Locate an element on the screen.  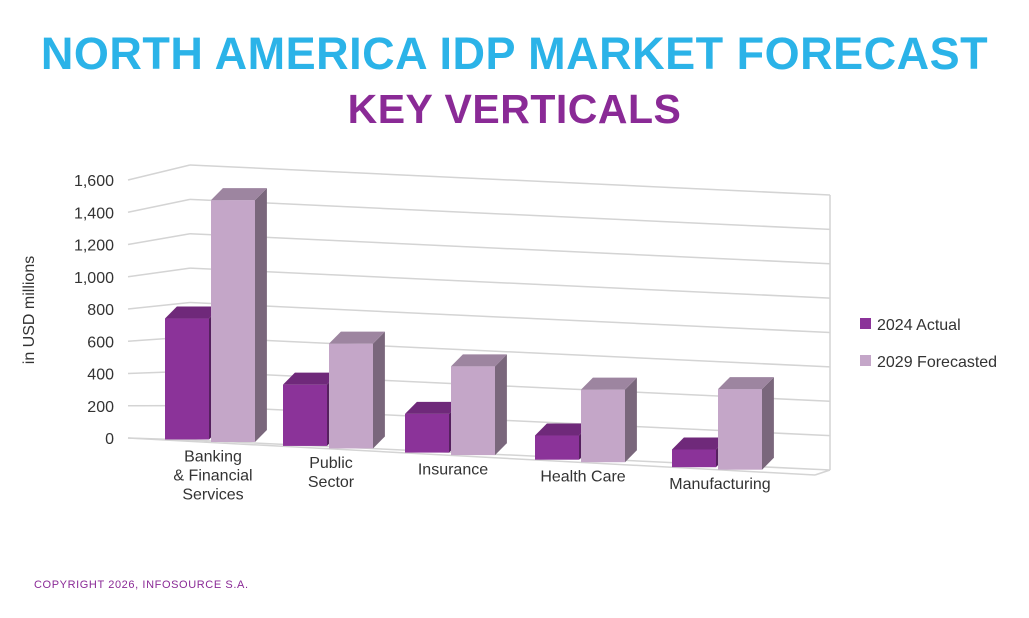
y-tick-label: 1,200 is located at coordinates (94, 246).